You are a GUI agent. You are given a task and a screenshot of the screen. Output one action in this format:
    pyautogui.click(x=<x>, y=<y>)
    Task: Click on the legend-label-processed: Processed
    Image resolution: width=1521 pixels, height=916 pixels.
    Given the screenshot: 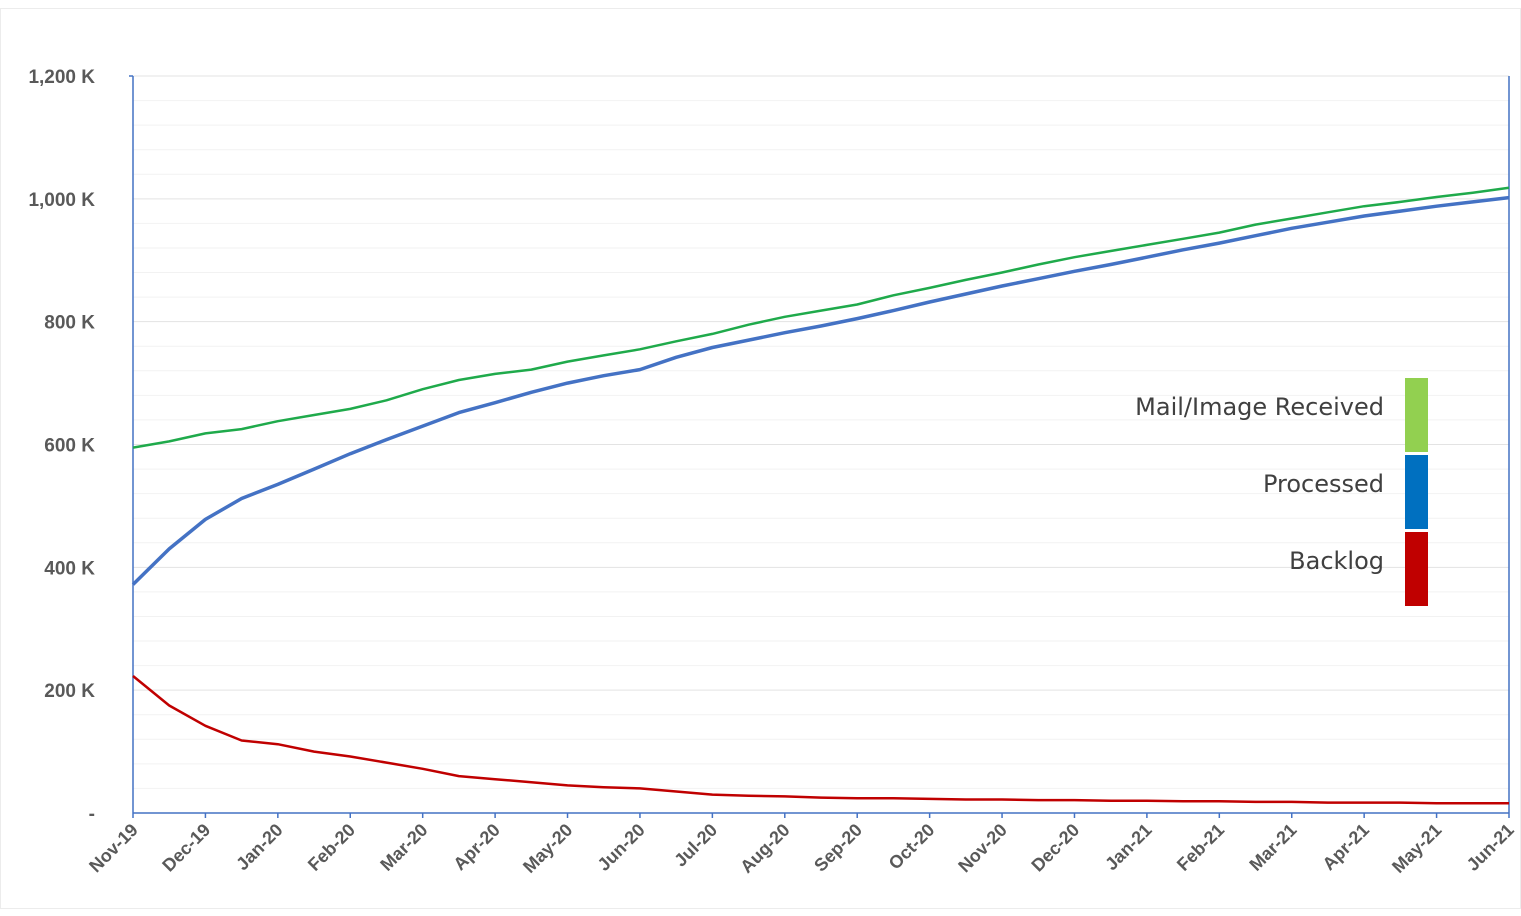 What is the action you would take?
    pyautogui.click(x=1323, y=484)
    